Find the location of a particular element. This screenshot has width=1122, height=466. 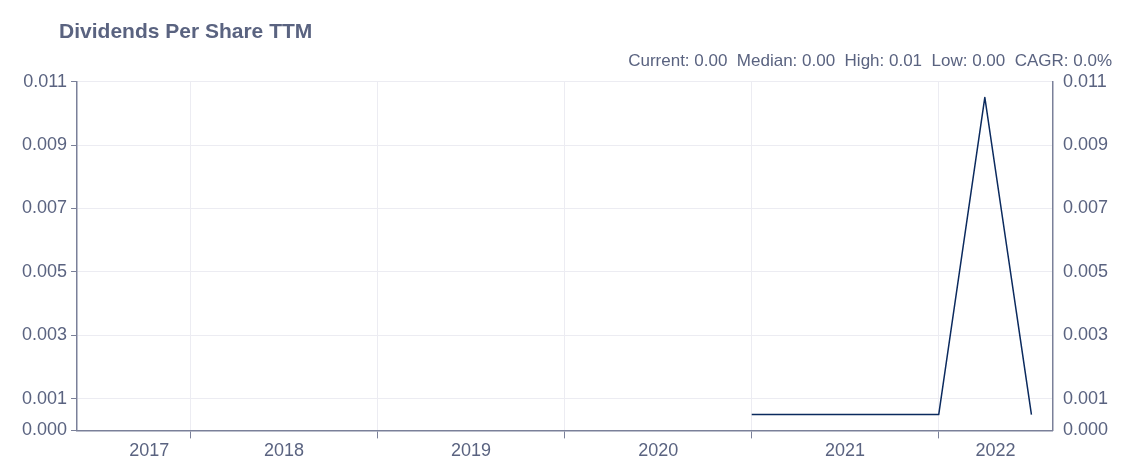

y-tick-label: 0.000 is located at coordinates (45, 429).